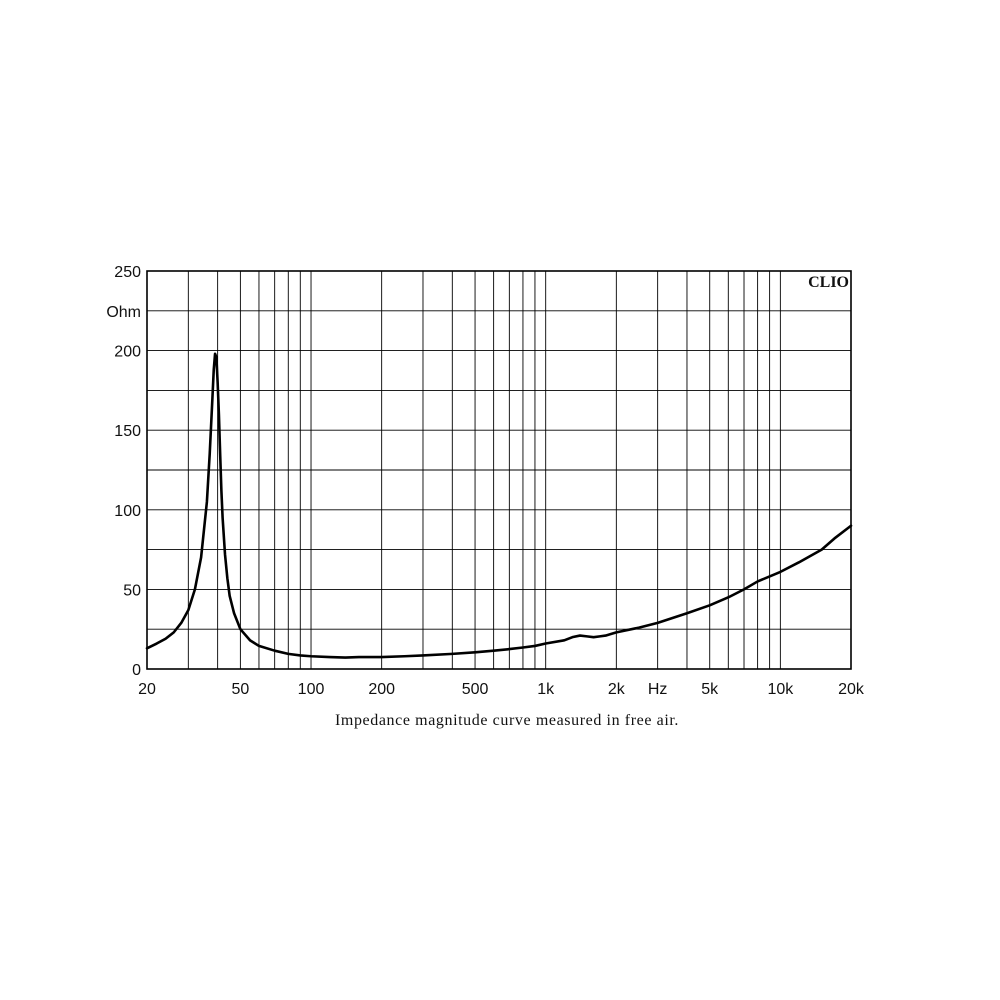  Describe the element at coordinates (136, 670) in the screenshot. I see `y-tick-label: 0` at that location.